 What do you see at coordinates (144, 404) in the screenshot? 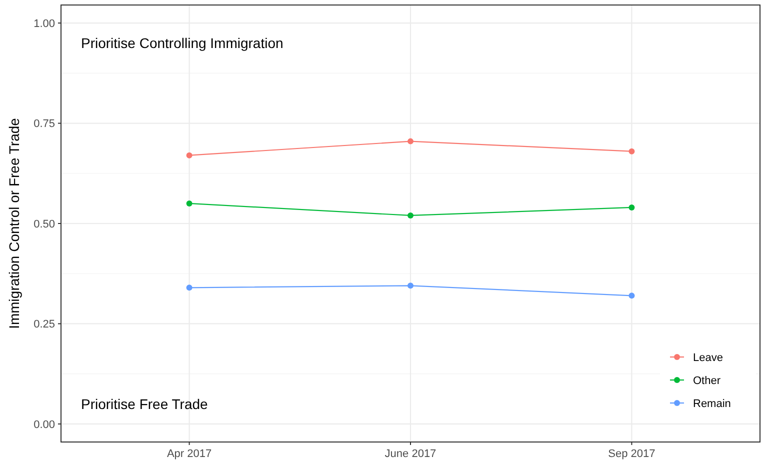
I see `annotation: Prioritise Free Trade` at bounding box center [144, 404].